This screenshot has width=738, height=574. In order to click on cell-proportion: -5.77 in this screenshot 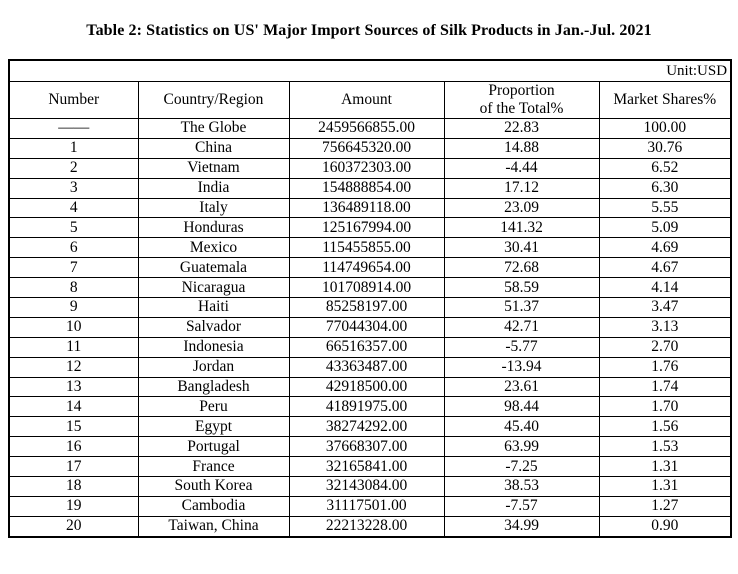, I will do `click(521, 347)`.